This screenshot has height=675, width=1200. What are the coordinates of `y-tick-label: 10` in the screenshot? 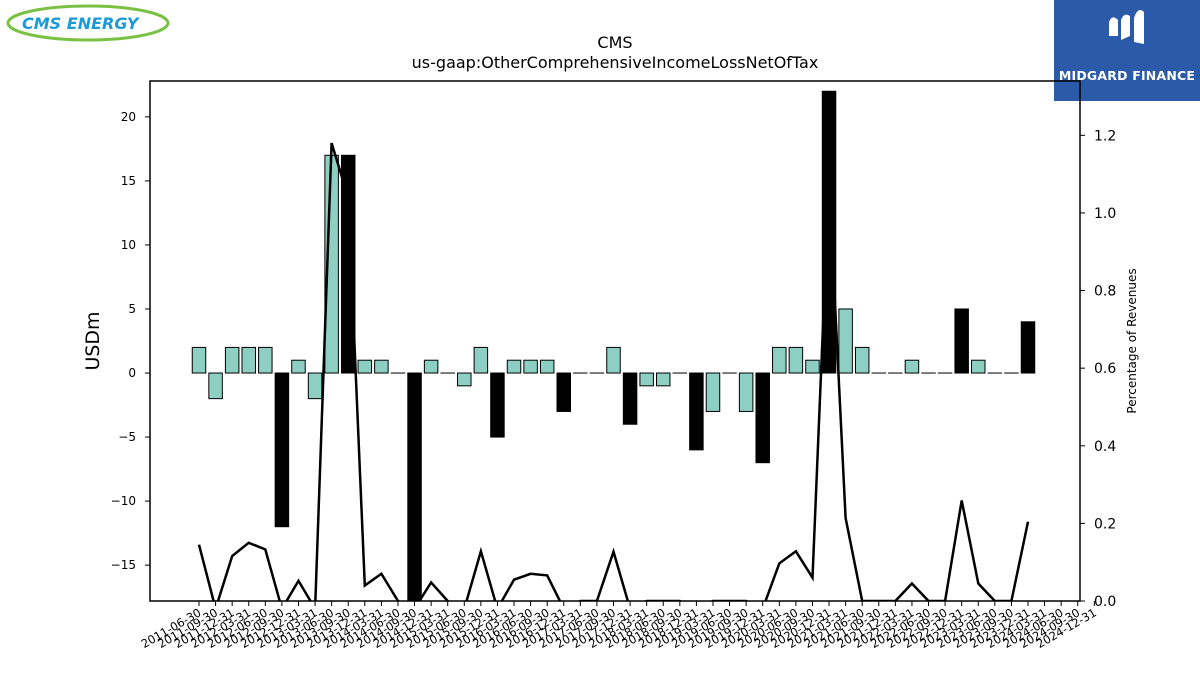 It's located at (128, 245).